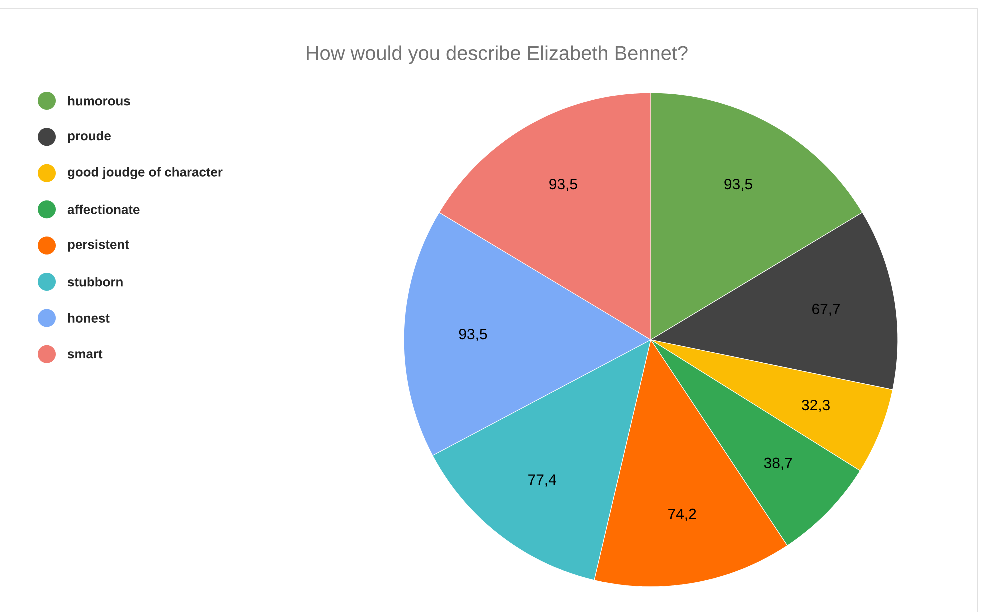 This screenshot has width=982, height=612. I want to click on legend-label: humorous, so click(99, 101).